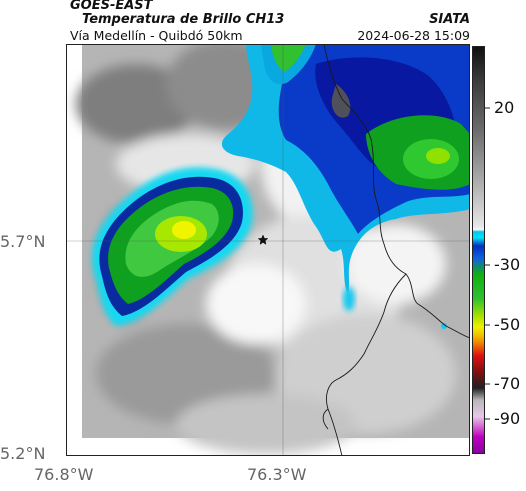  I want to click on colorbar-tick-minus30: -30, so click(507, 264).